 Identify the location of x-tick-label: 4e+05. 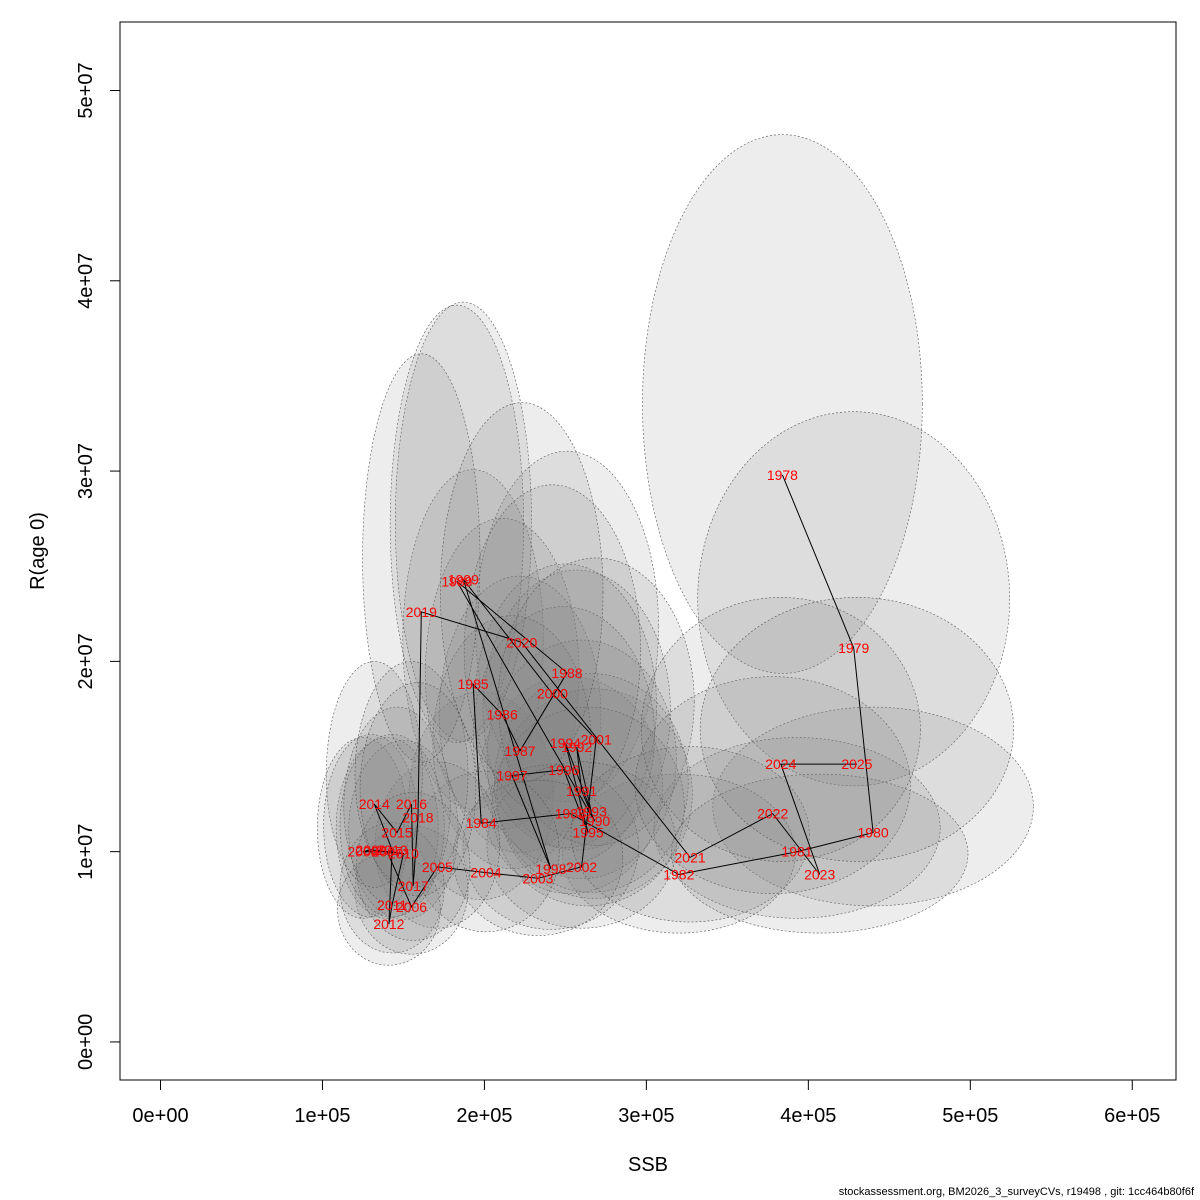
(808, 1116).